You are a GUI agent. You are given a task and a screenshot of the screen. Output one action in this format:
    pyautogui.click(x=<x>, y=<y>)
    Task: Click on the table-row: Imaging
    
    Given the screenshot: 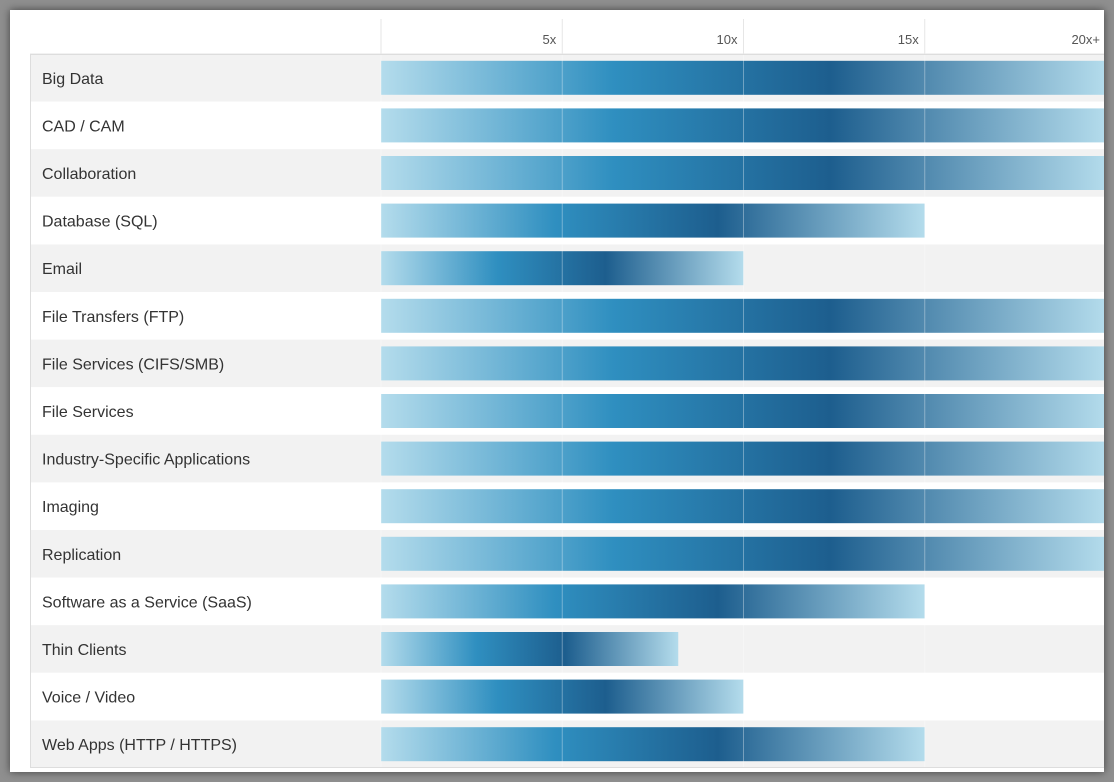 What is the action you would take?
    pyautogui.click(x=567, y=506)
    